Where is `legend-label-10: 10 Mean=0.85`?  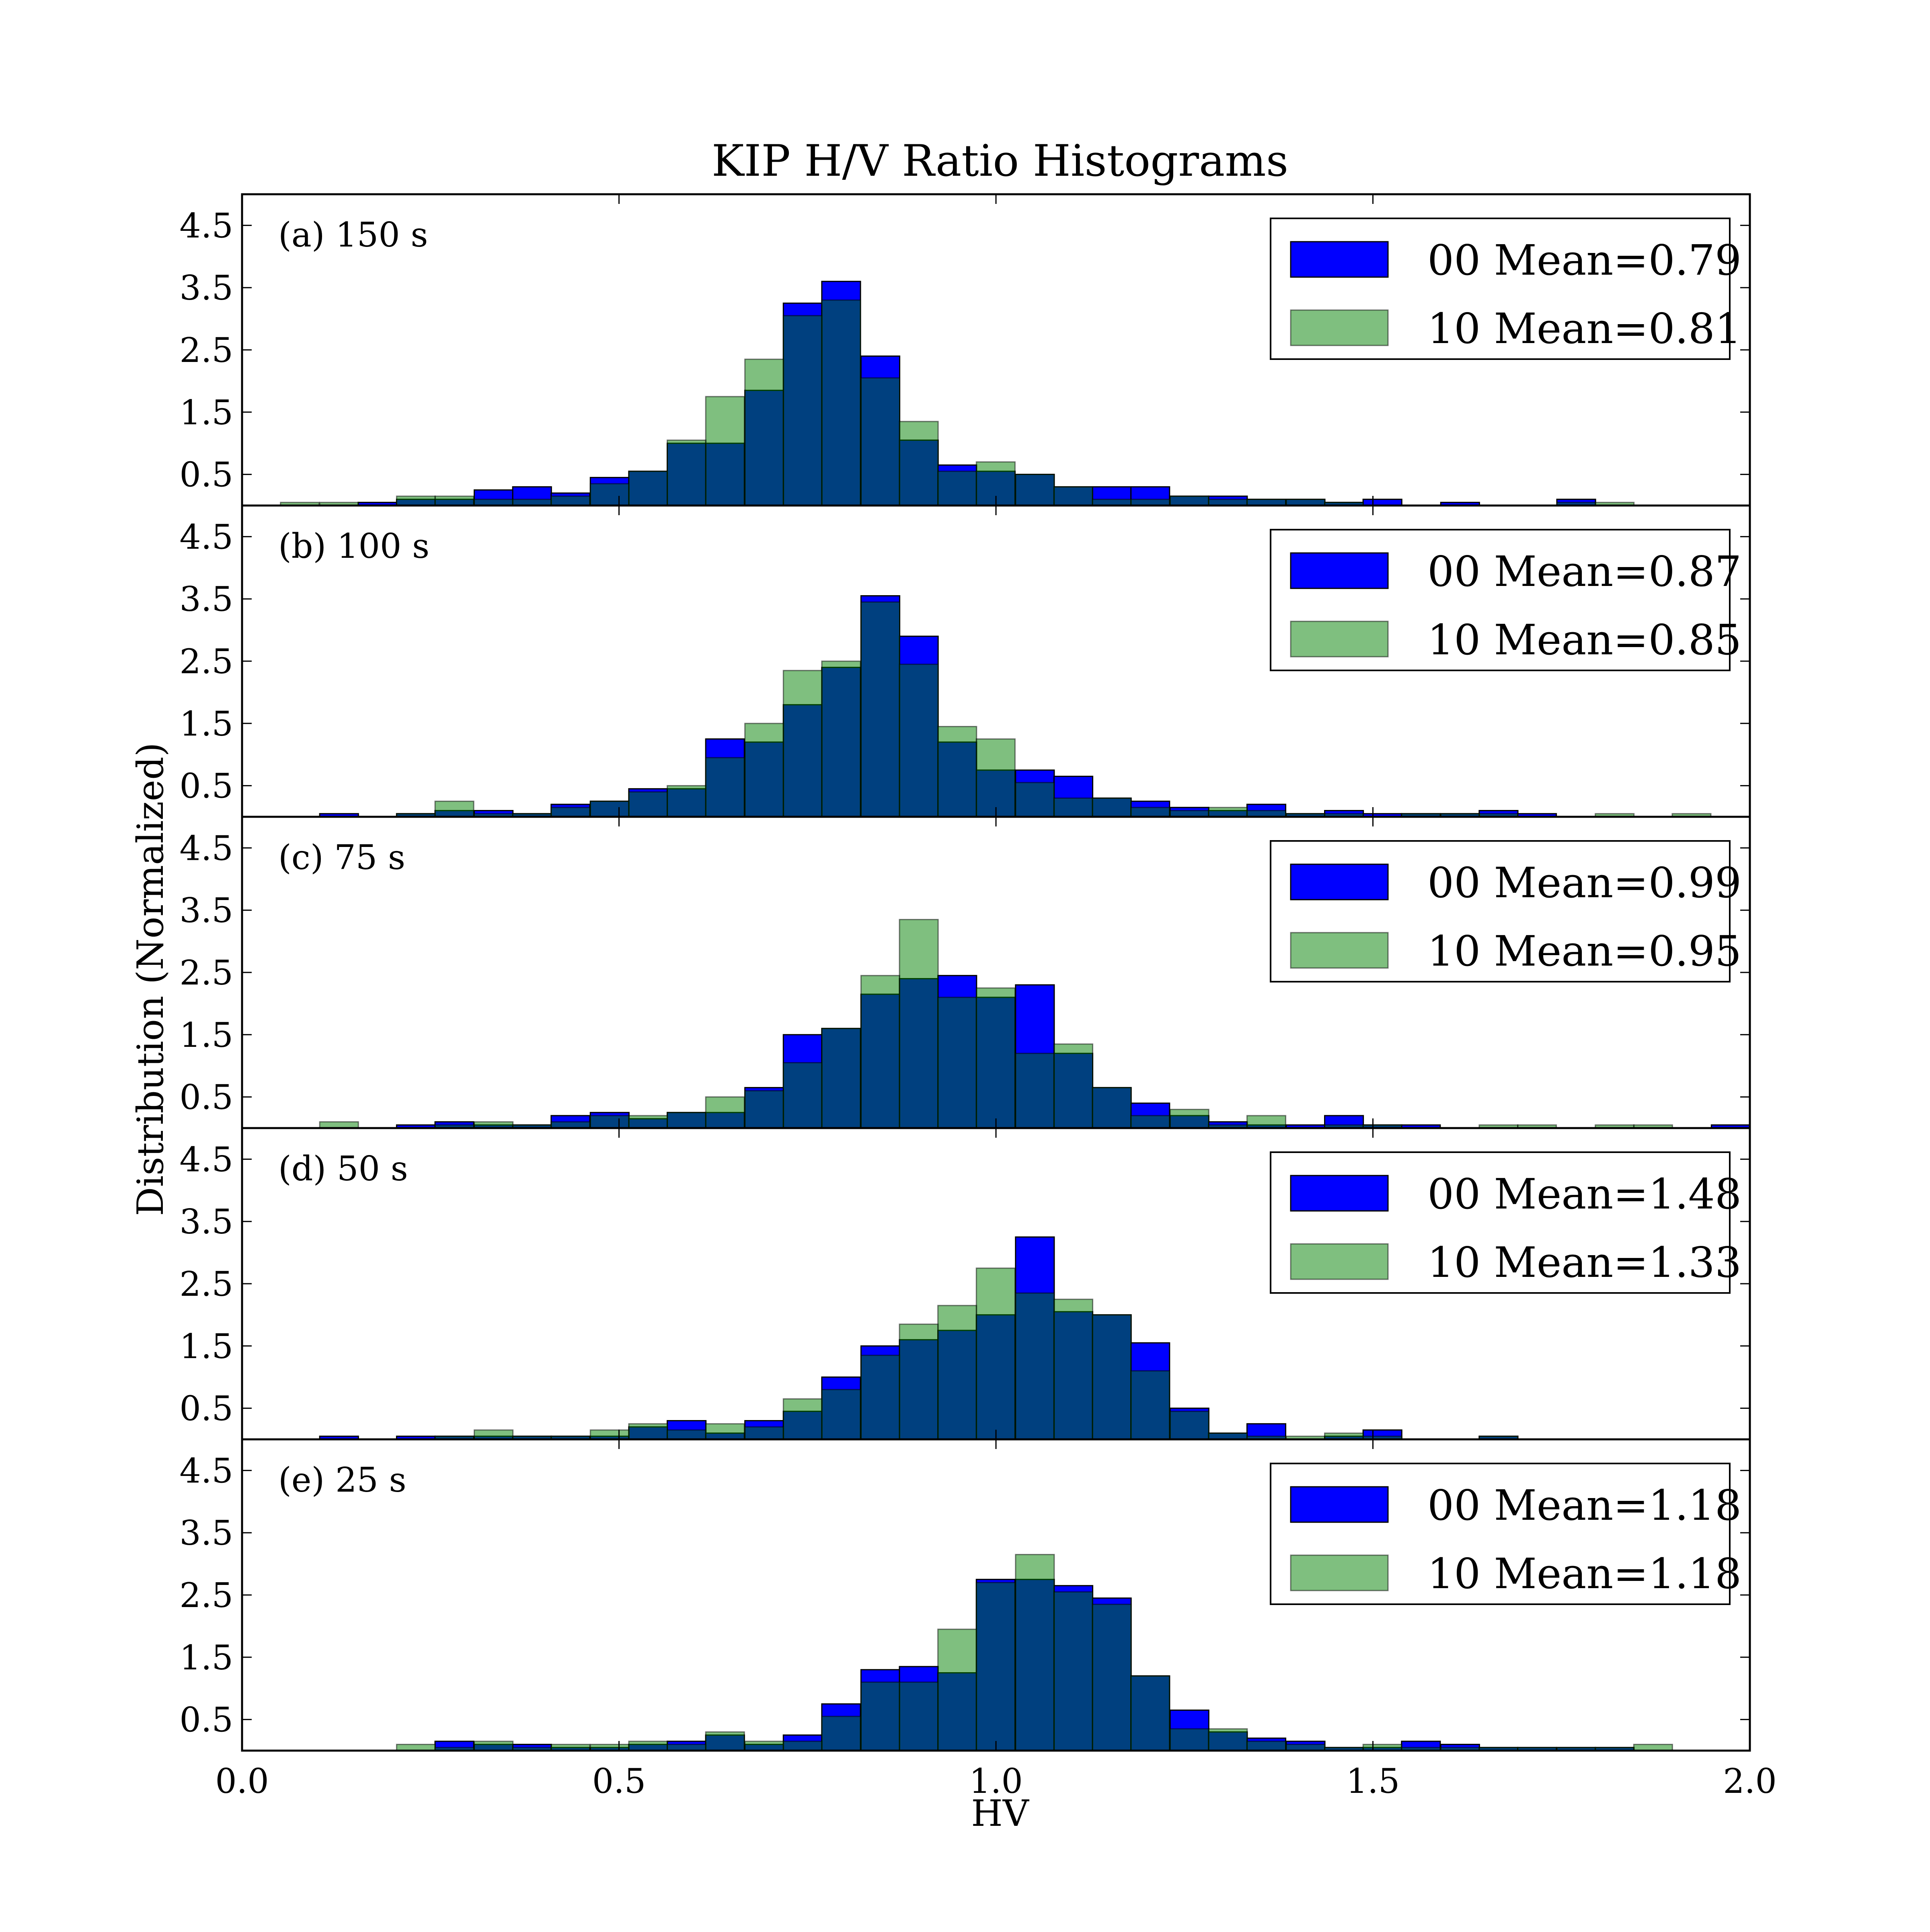
legend-label-10: 10 Mean=0.85 is located at coordinates (1584, 639).